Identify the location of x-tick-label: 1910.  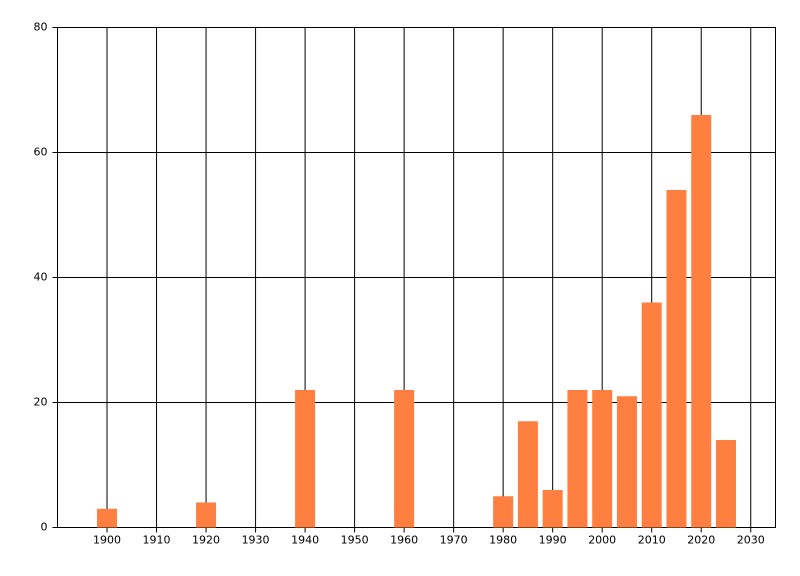
(157, 540).